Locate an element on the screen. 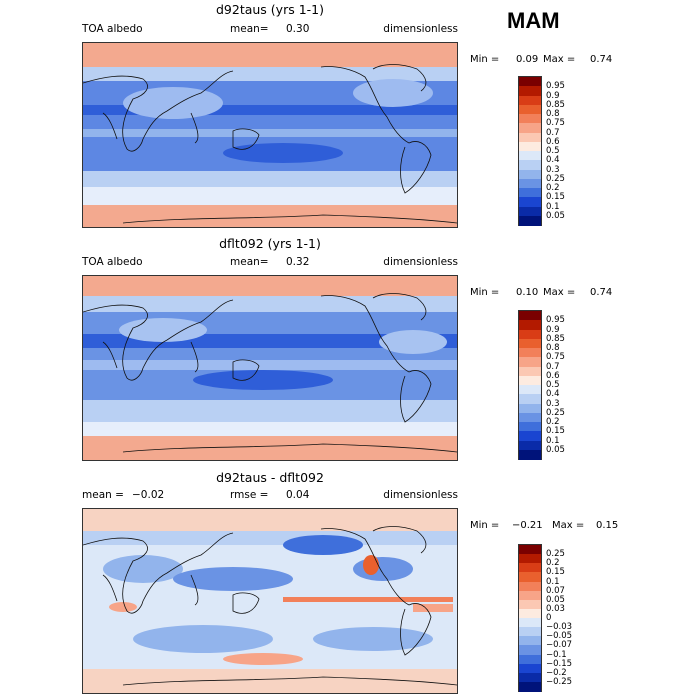  panel-2-max-value: 0.74 is located at coordinates (601, 292).